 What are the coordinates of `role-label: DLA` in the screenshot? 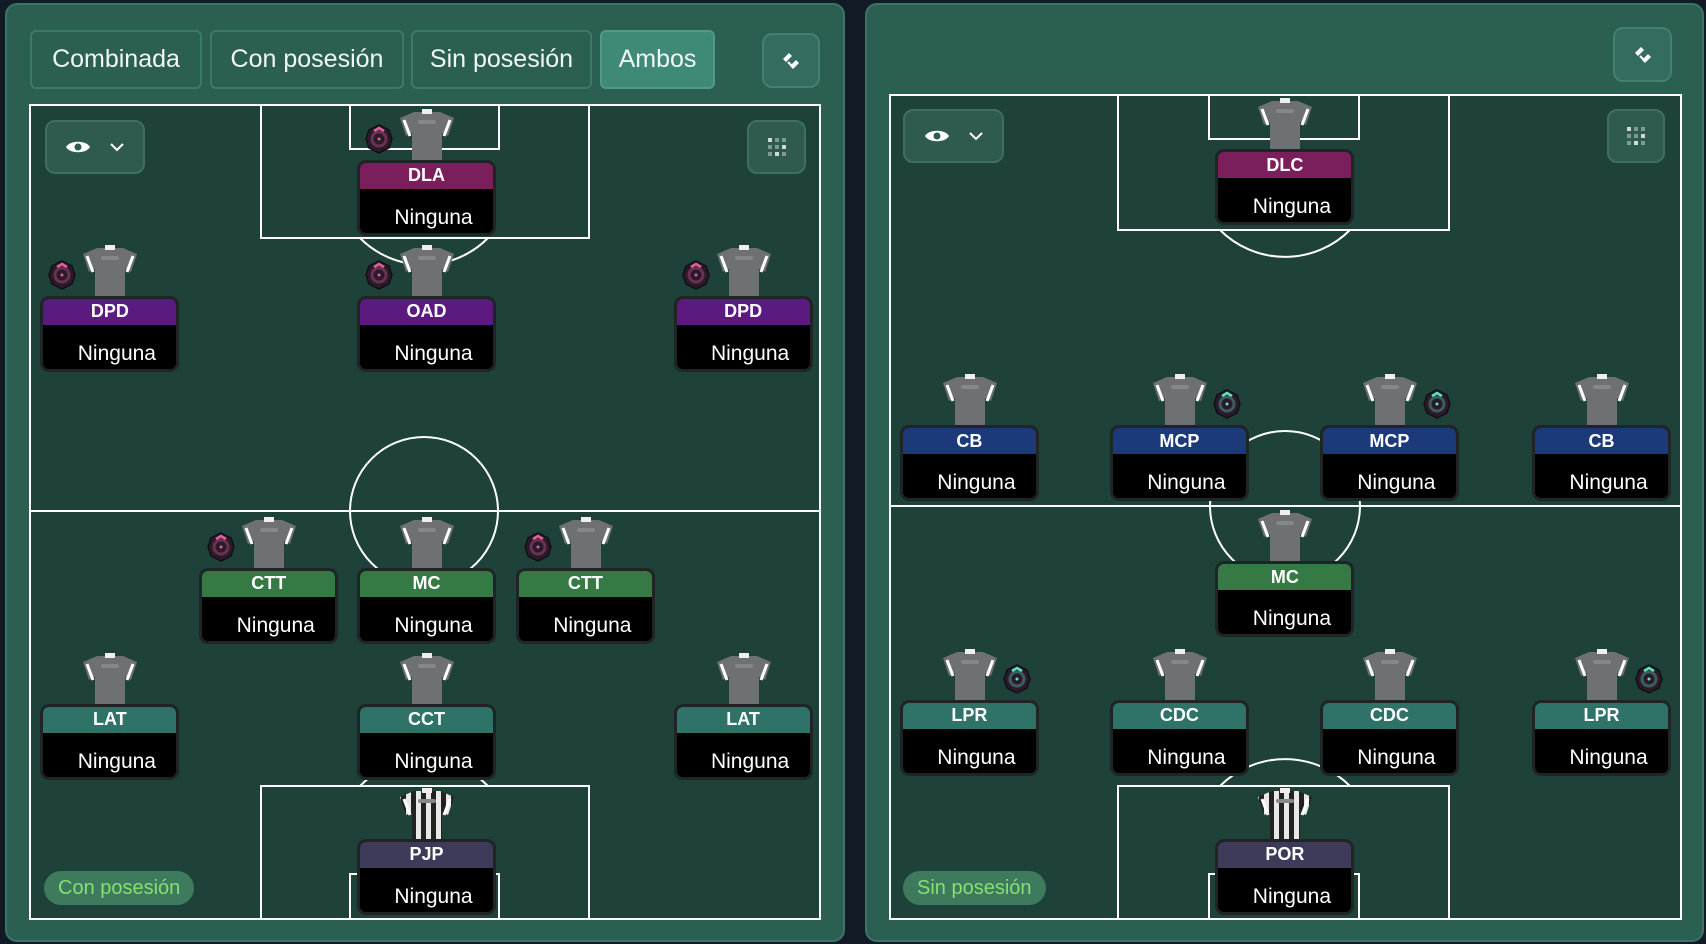 It's located at (426, 175).